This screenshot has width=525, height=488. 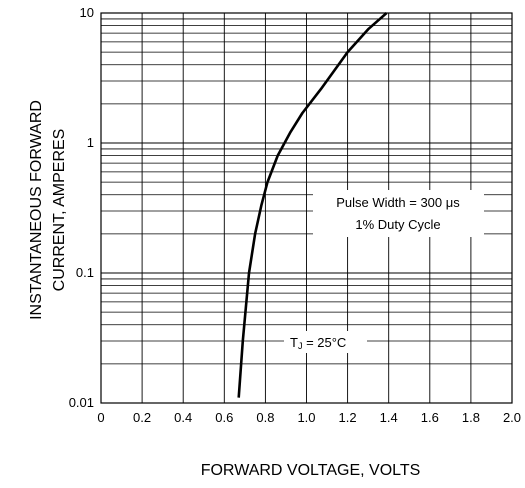 I want to click on temperature-value: = 25°C, so click(x=324, y=342).